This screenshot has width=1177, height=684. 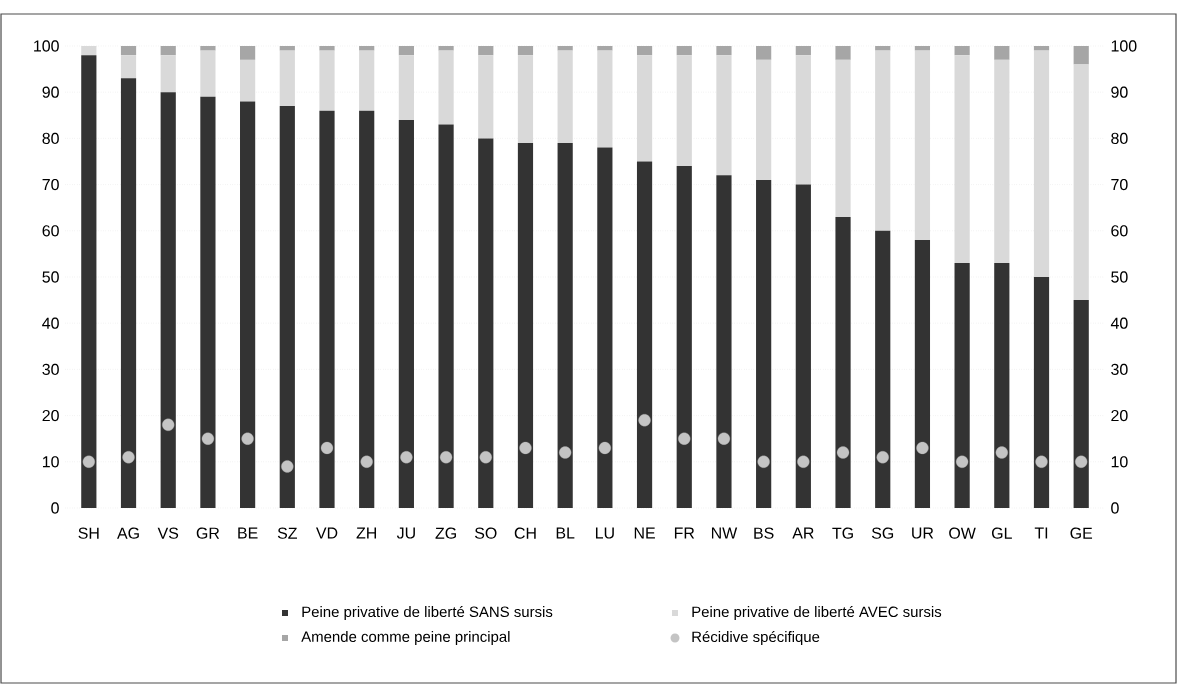 I want to click on y-tick-label: 60, so click(x=50, y=231).